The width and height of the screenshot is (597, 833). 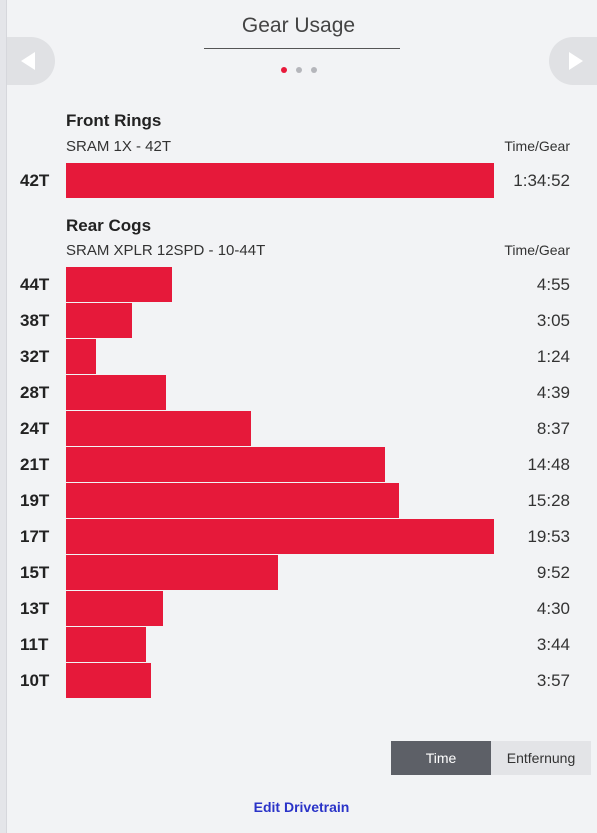 What do you see at coordinates (35, 284) in the screenshot?
I see `rear-gear-label: 44T` at bounding box center [35, 284].